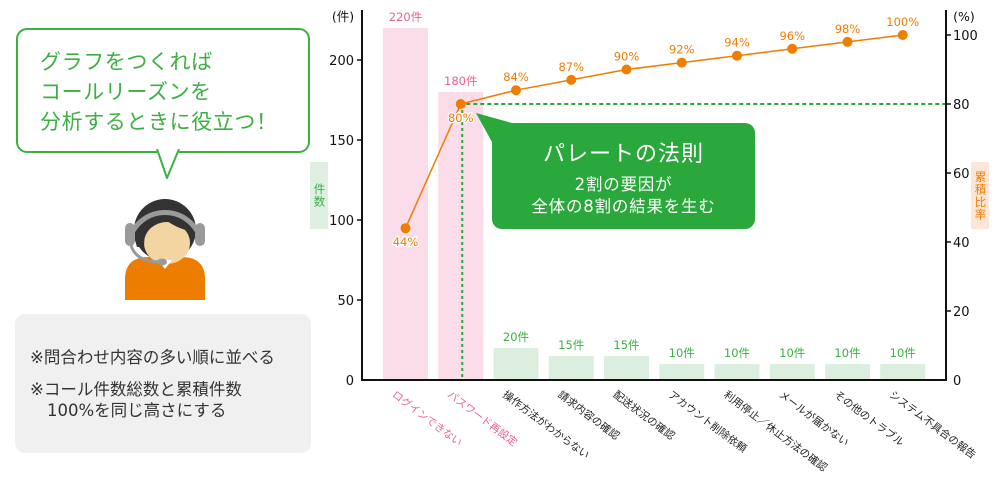 This screenshot has height=481, width=1001. What do you see at coordinates (792, 36) in the screenshot?
I see `cumulative-value-label: 96%` at bounding box center [792, 36].